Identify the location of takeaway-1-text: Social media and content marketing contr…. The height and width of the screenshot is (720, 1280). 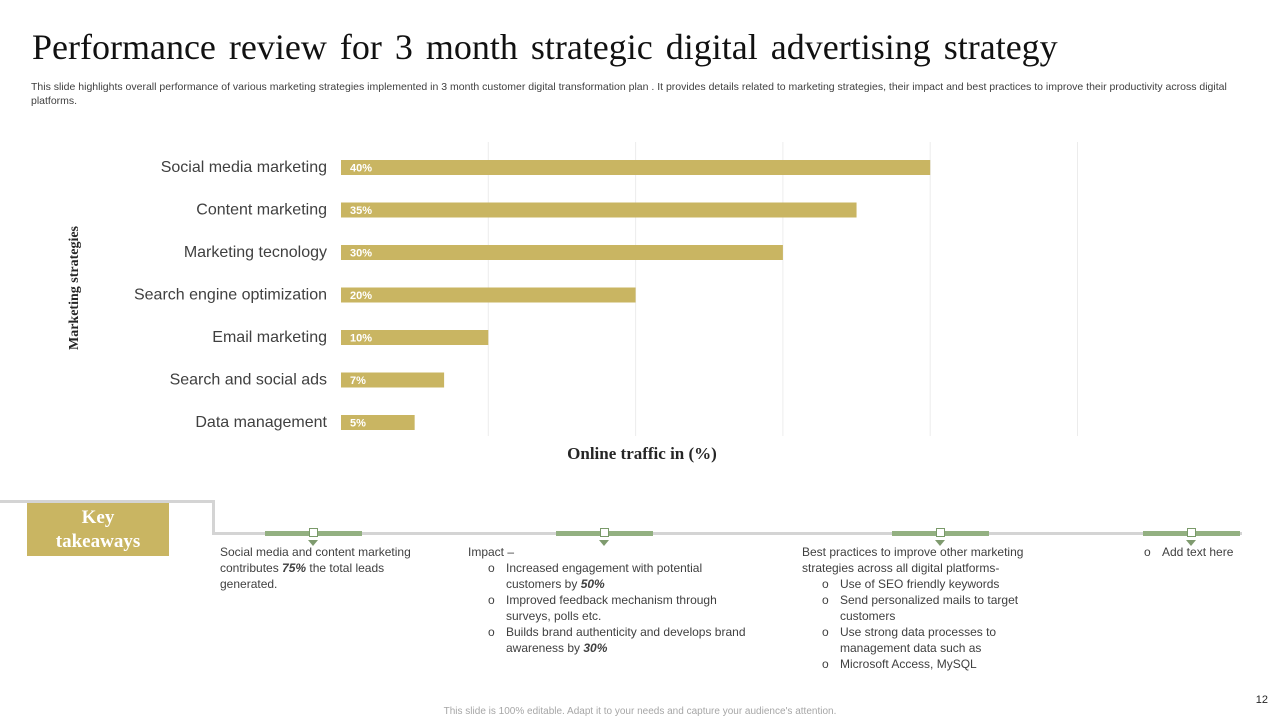
(315, 568).